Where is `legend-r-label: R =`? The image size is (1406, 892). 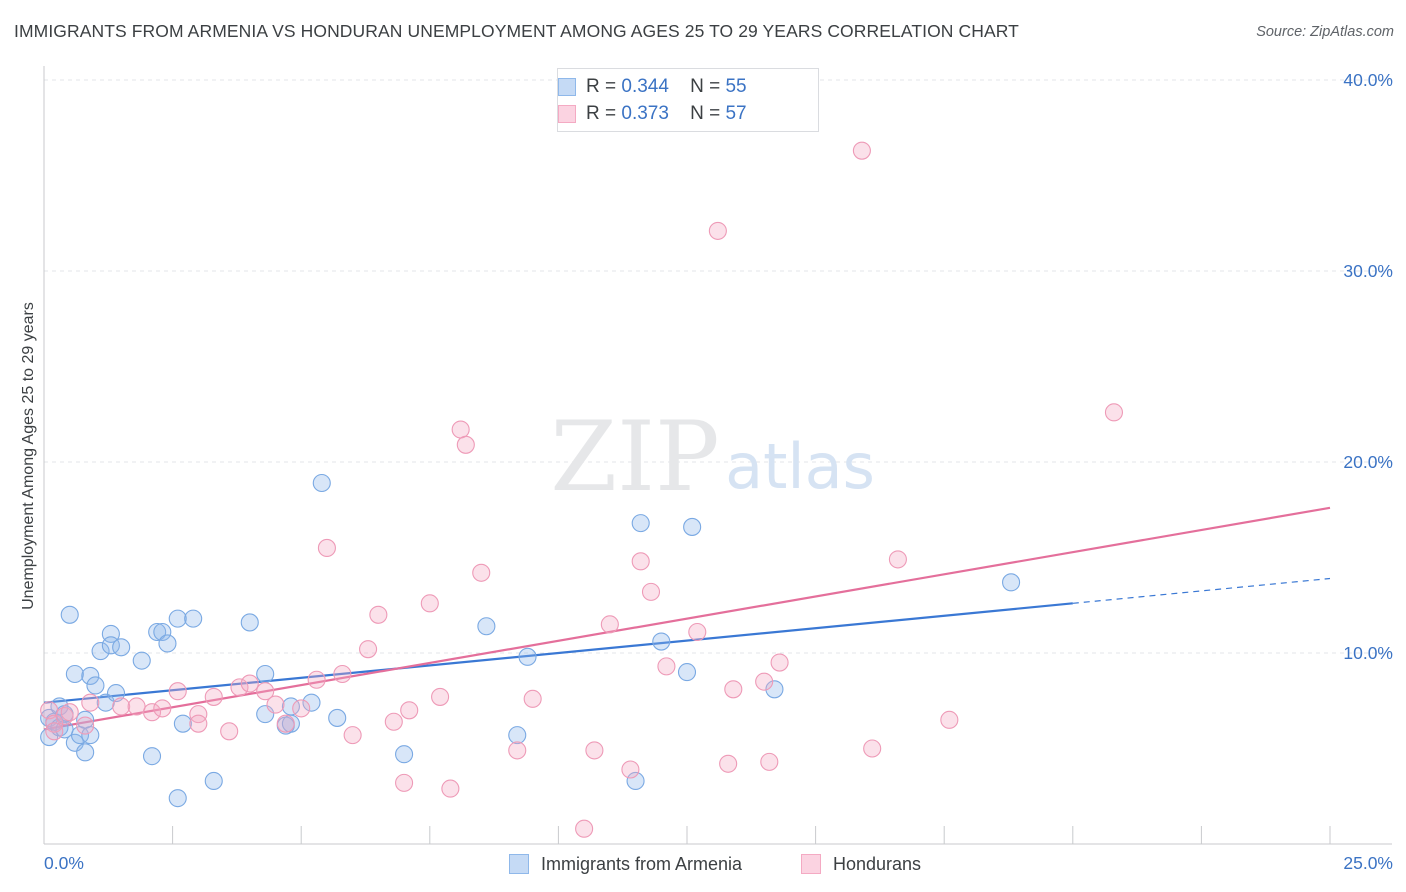 legend-r-label: R = is located at coordinates (601, 86).